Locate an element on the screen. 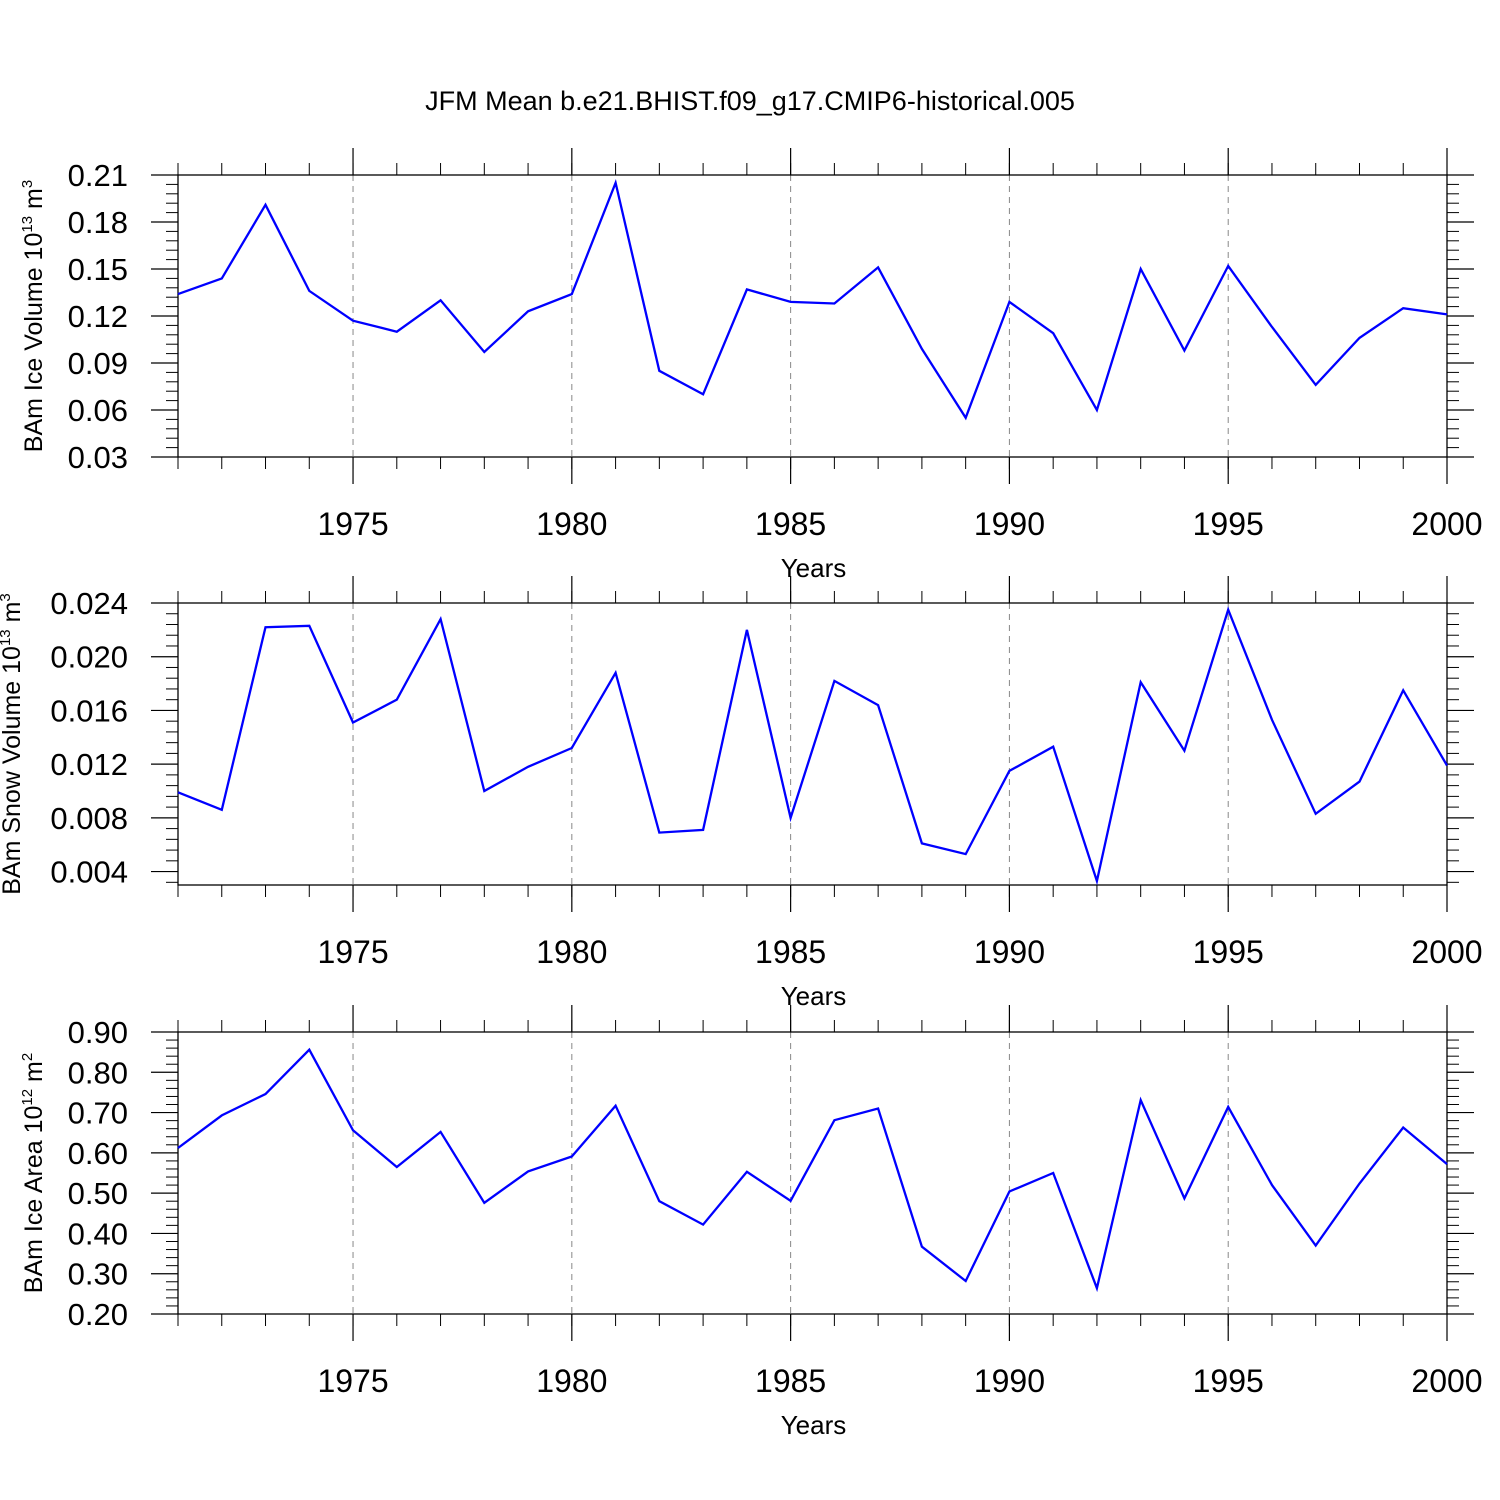 This screenshot has height=1500, width=1500. y-tick-label: 0.06 is located at coordinates (98, 410).